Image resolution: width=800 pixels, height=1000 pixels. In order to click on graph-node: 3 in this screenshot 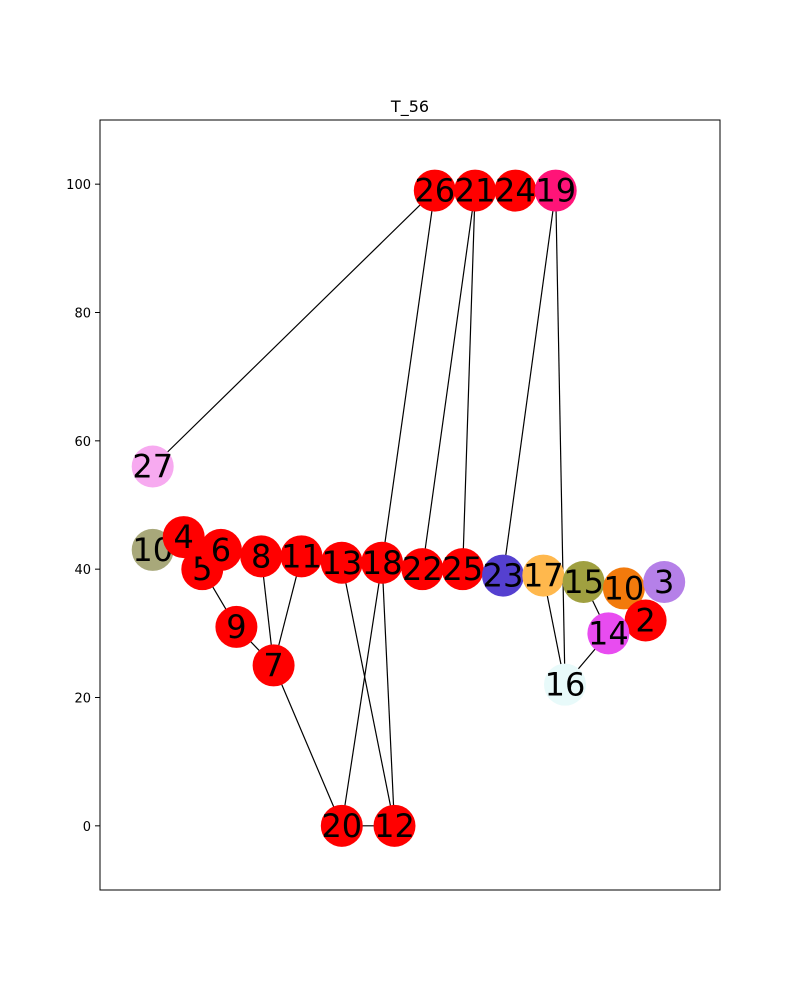, I will do `click(664, 582)`.